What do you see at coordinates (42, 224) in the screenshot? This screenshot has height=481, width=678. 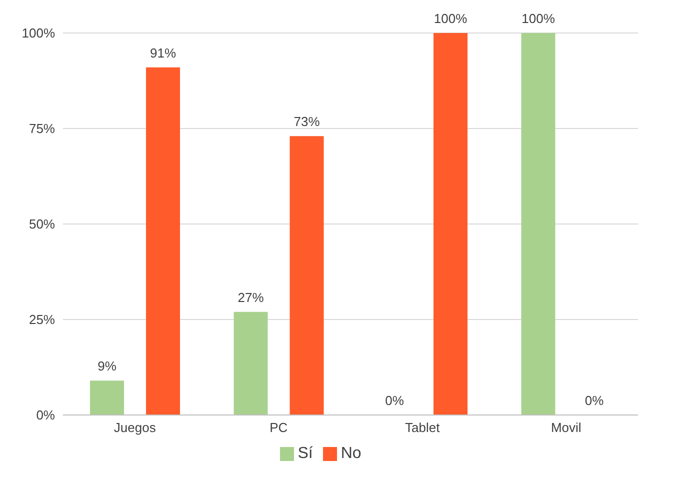 I see `y-tick-label: 50%` at bounding box center [42, 224].